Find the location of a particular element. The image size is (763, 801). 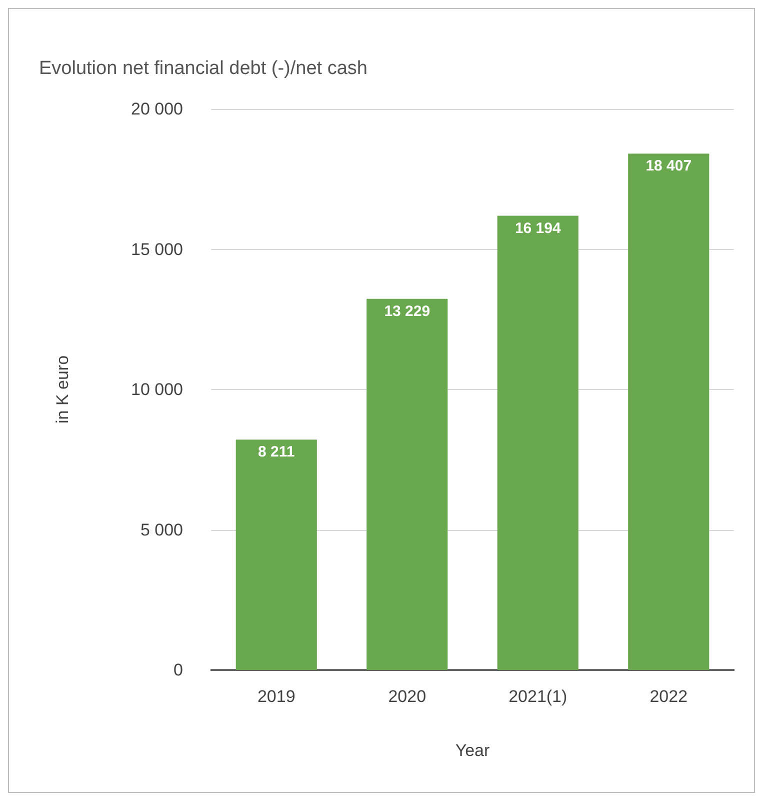

x-tick-label: 2022 is located at coordinates (669, 696).